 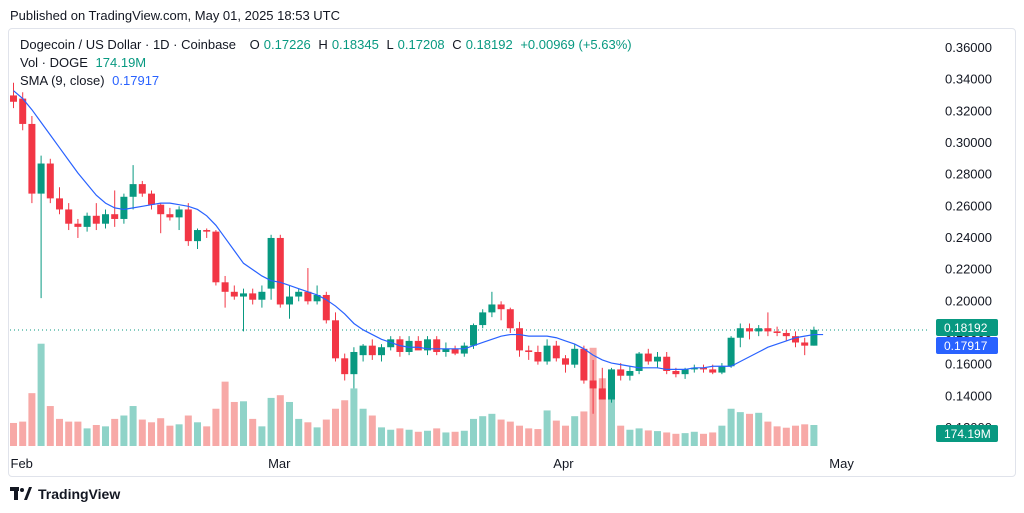 What do you see at coordinates (563, 463) in the screenshot?
I see `x-tick-label: Apr` at bounding box center [563, 463].